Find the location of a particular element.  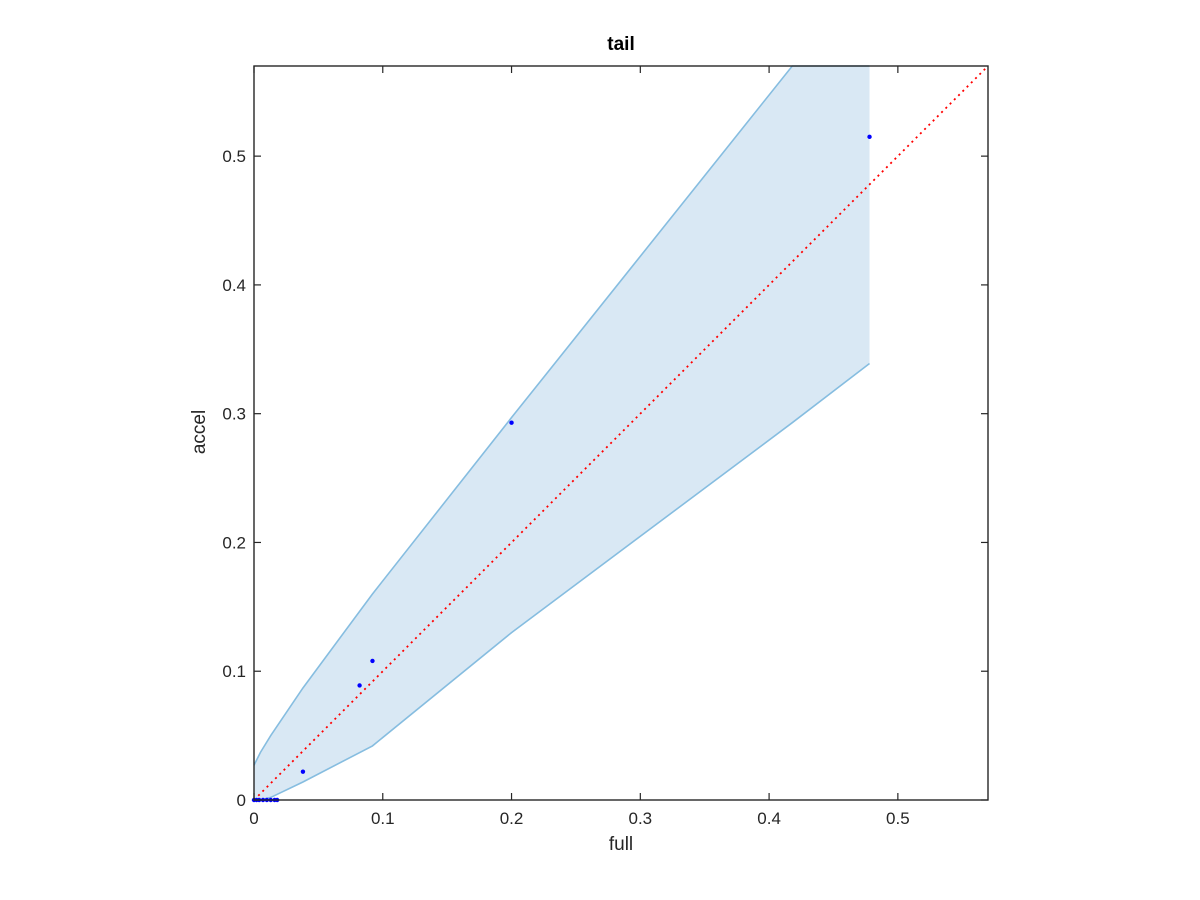

x-tick-label: 0 is located at coordinates (253, 818).